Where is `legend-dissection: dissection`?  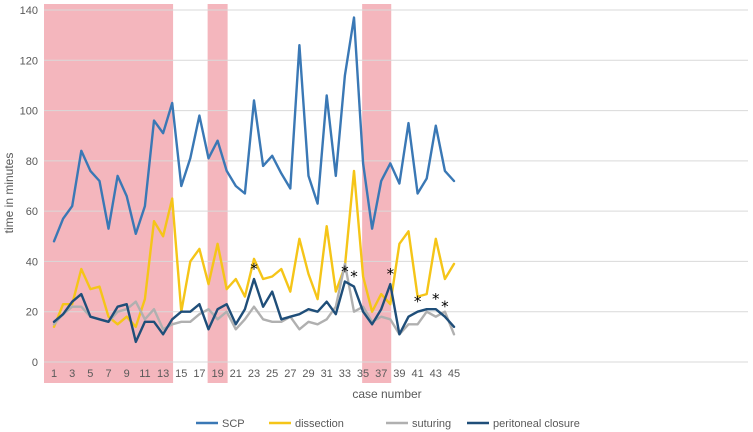 legend-dissection: dissection is located at coordinates (306, 424).